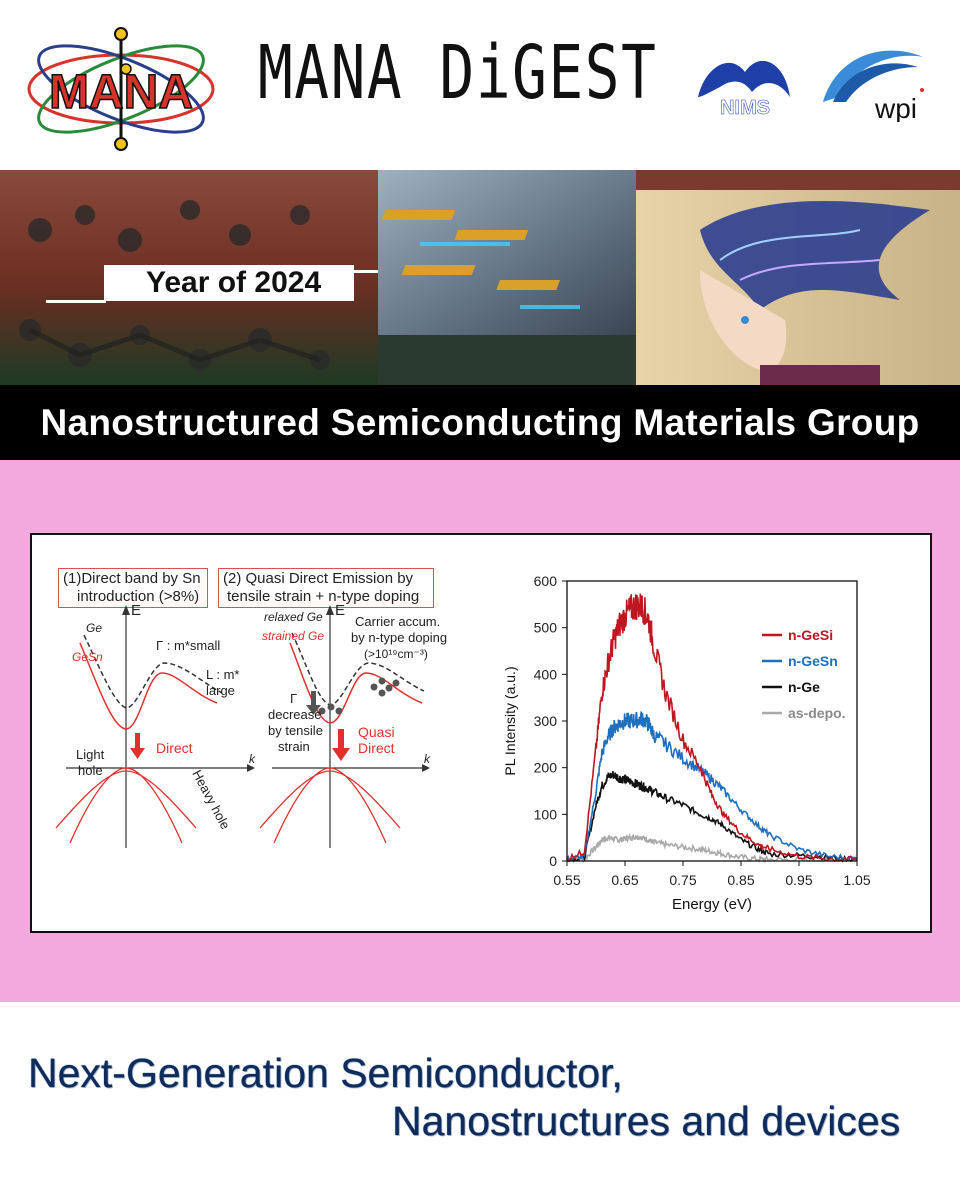 The image size is (960, 1200). I want to click on left-direct-label: Direct, so click(174, 748).